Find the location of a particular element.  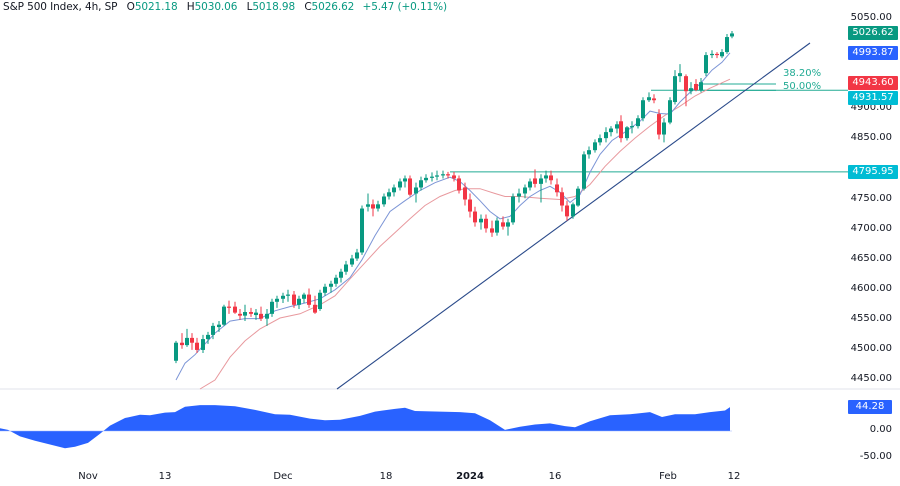

price-tick-label: 4700.00 is located at coordinates (871, 228).